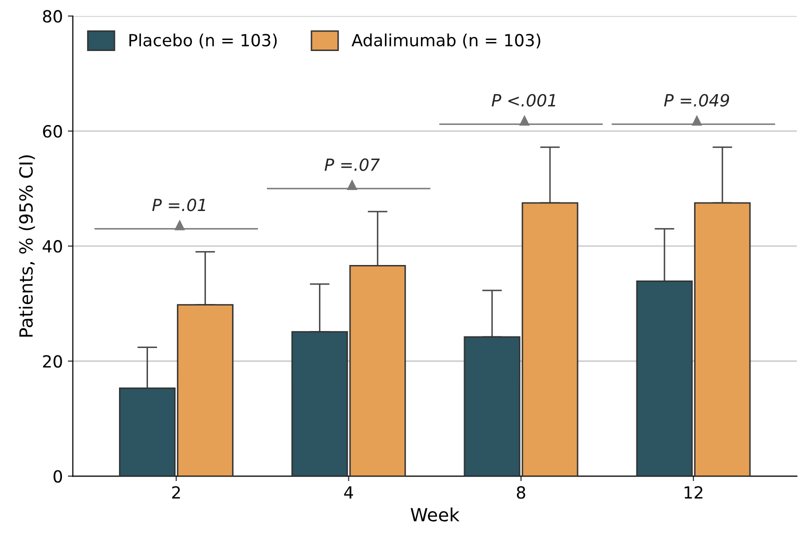 This screenshot has width=809, height=535. I want to click on x-tick-label: 8, so click(521, 492).